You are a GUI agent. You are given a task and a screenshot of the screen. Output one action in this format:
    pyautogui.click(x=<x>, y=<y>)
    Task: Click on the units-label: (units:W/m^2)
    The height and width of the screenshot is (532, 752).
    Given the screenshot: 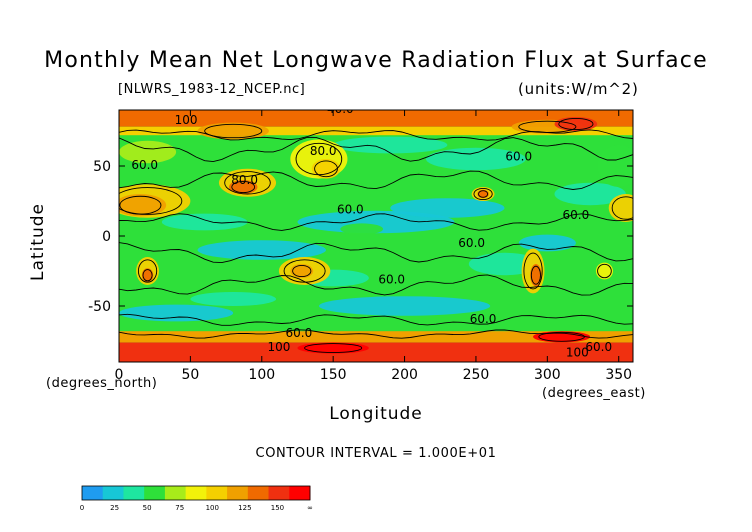 What is the action you would take?
    pyautogui.click(x=578, y=89)
    